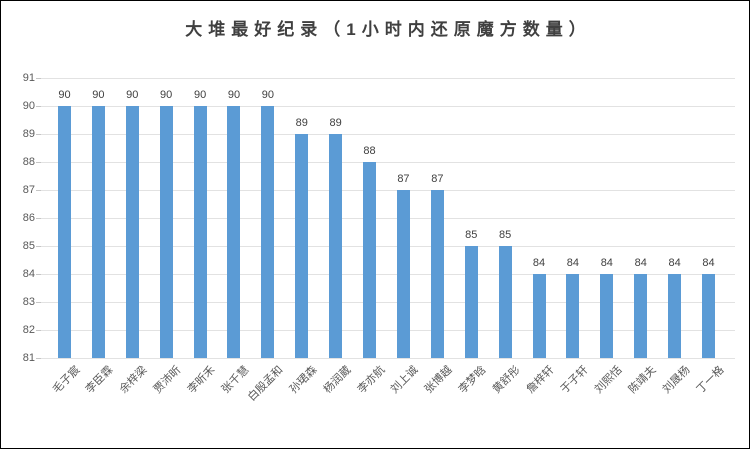 This screenshot has width=750, height=449. Describe the element at coordinates (472, 380) in the screenshot. I see `category-label: 李梦晗` at that location.